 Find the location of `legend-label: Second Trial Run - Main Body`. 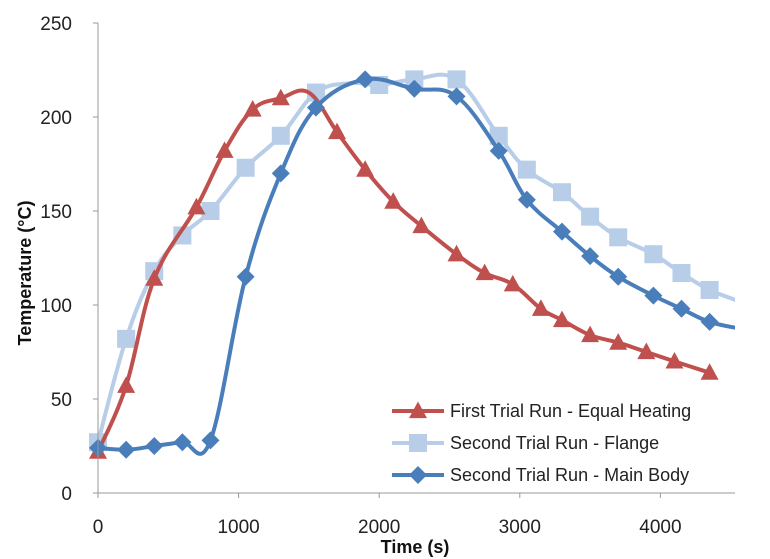

legend-label: Second Trial Run - Main Body is located at coordinates (569, 475).